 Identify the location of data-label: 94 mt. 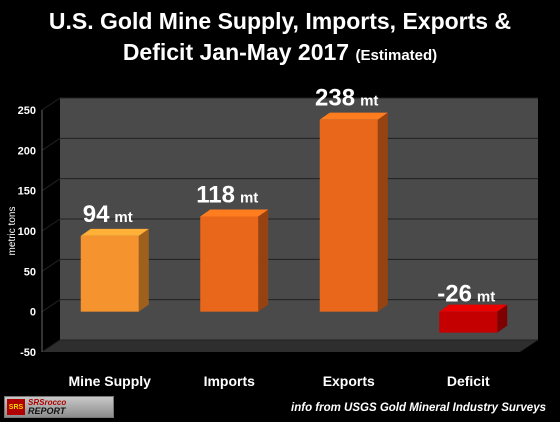
(108, 214).